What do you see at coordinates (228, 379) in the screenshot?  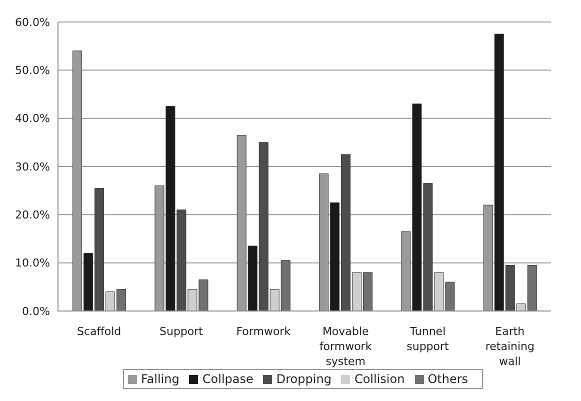 I see `legend-label: Collpase` at bounding box center [228, 379].